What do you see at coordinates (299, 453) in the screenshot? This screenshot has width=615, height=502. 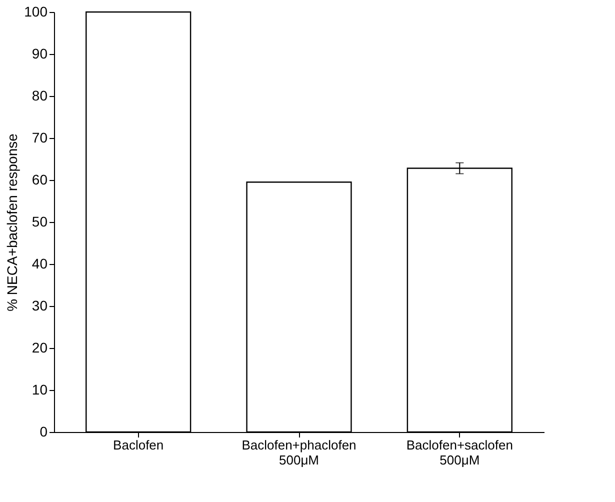 I see `x-tick-label: Baclofen+phaclofen 500μM` at bounding box center [299, 453].